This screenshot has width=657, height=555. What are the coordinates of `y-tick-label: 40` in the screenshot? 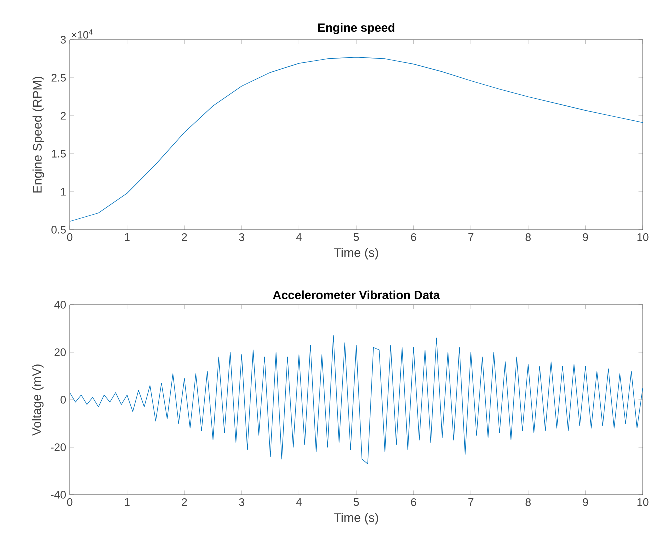 It's located at (60, 305).